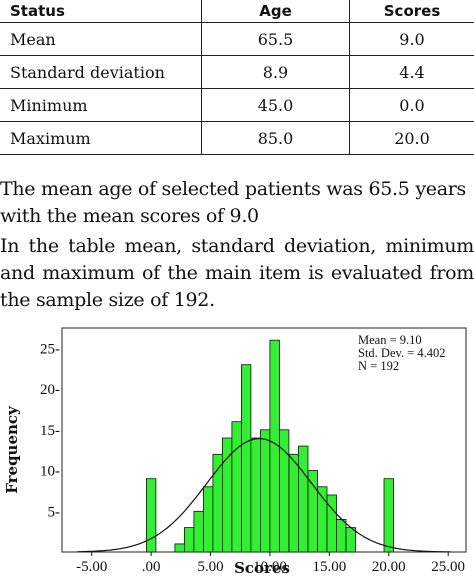 Image resolution: width=474 pixels, height=578 pixels. I want to click on table-row: Minimum 45.0 0.0, so click(237, 105).